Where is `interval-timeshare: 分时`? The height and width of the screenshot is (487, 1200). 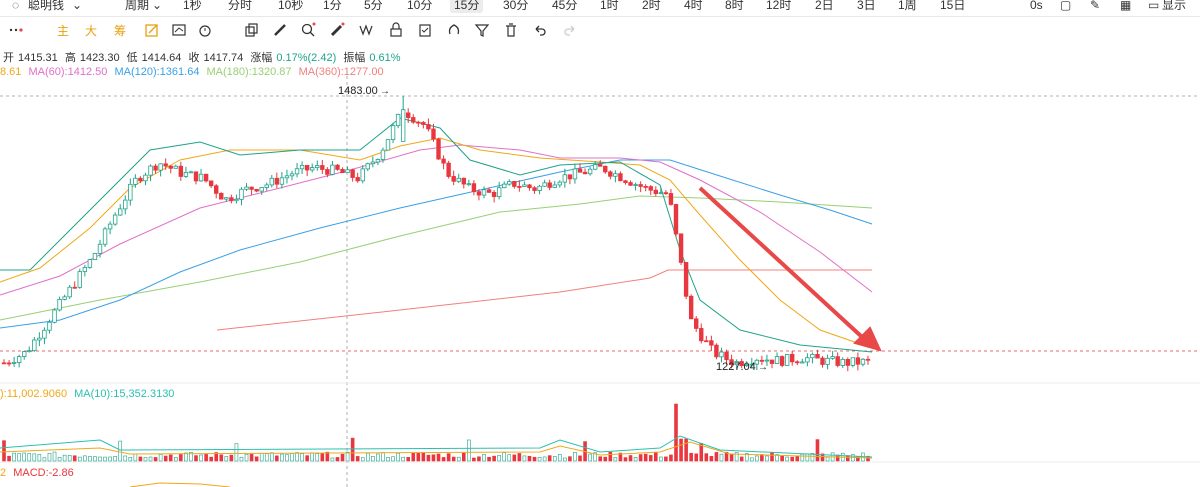 interval-timeshare: 分时 is located at coordinates (240, 6).